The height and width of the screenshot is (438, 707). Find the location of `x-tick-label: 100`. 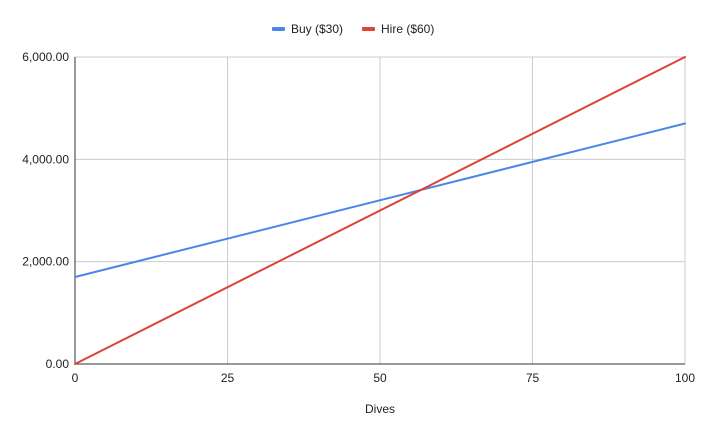

x-tick-label: 100 is located at coordinates (685, 378).